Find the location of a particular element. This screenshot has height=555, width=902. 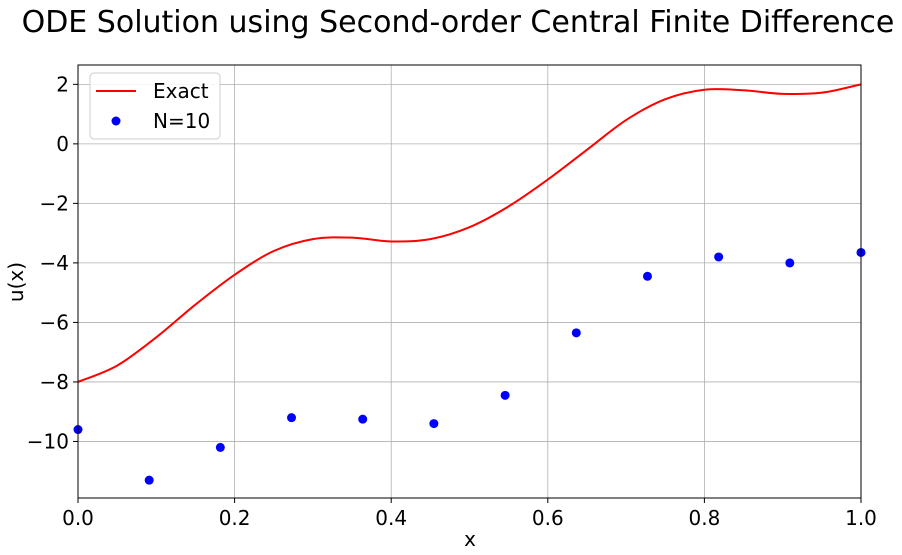

y-axis-label: u(x) is located at coordinates (16, 282).